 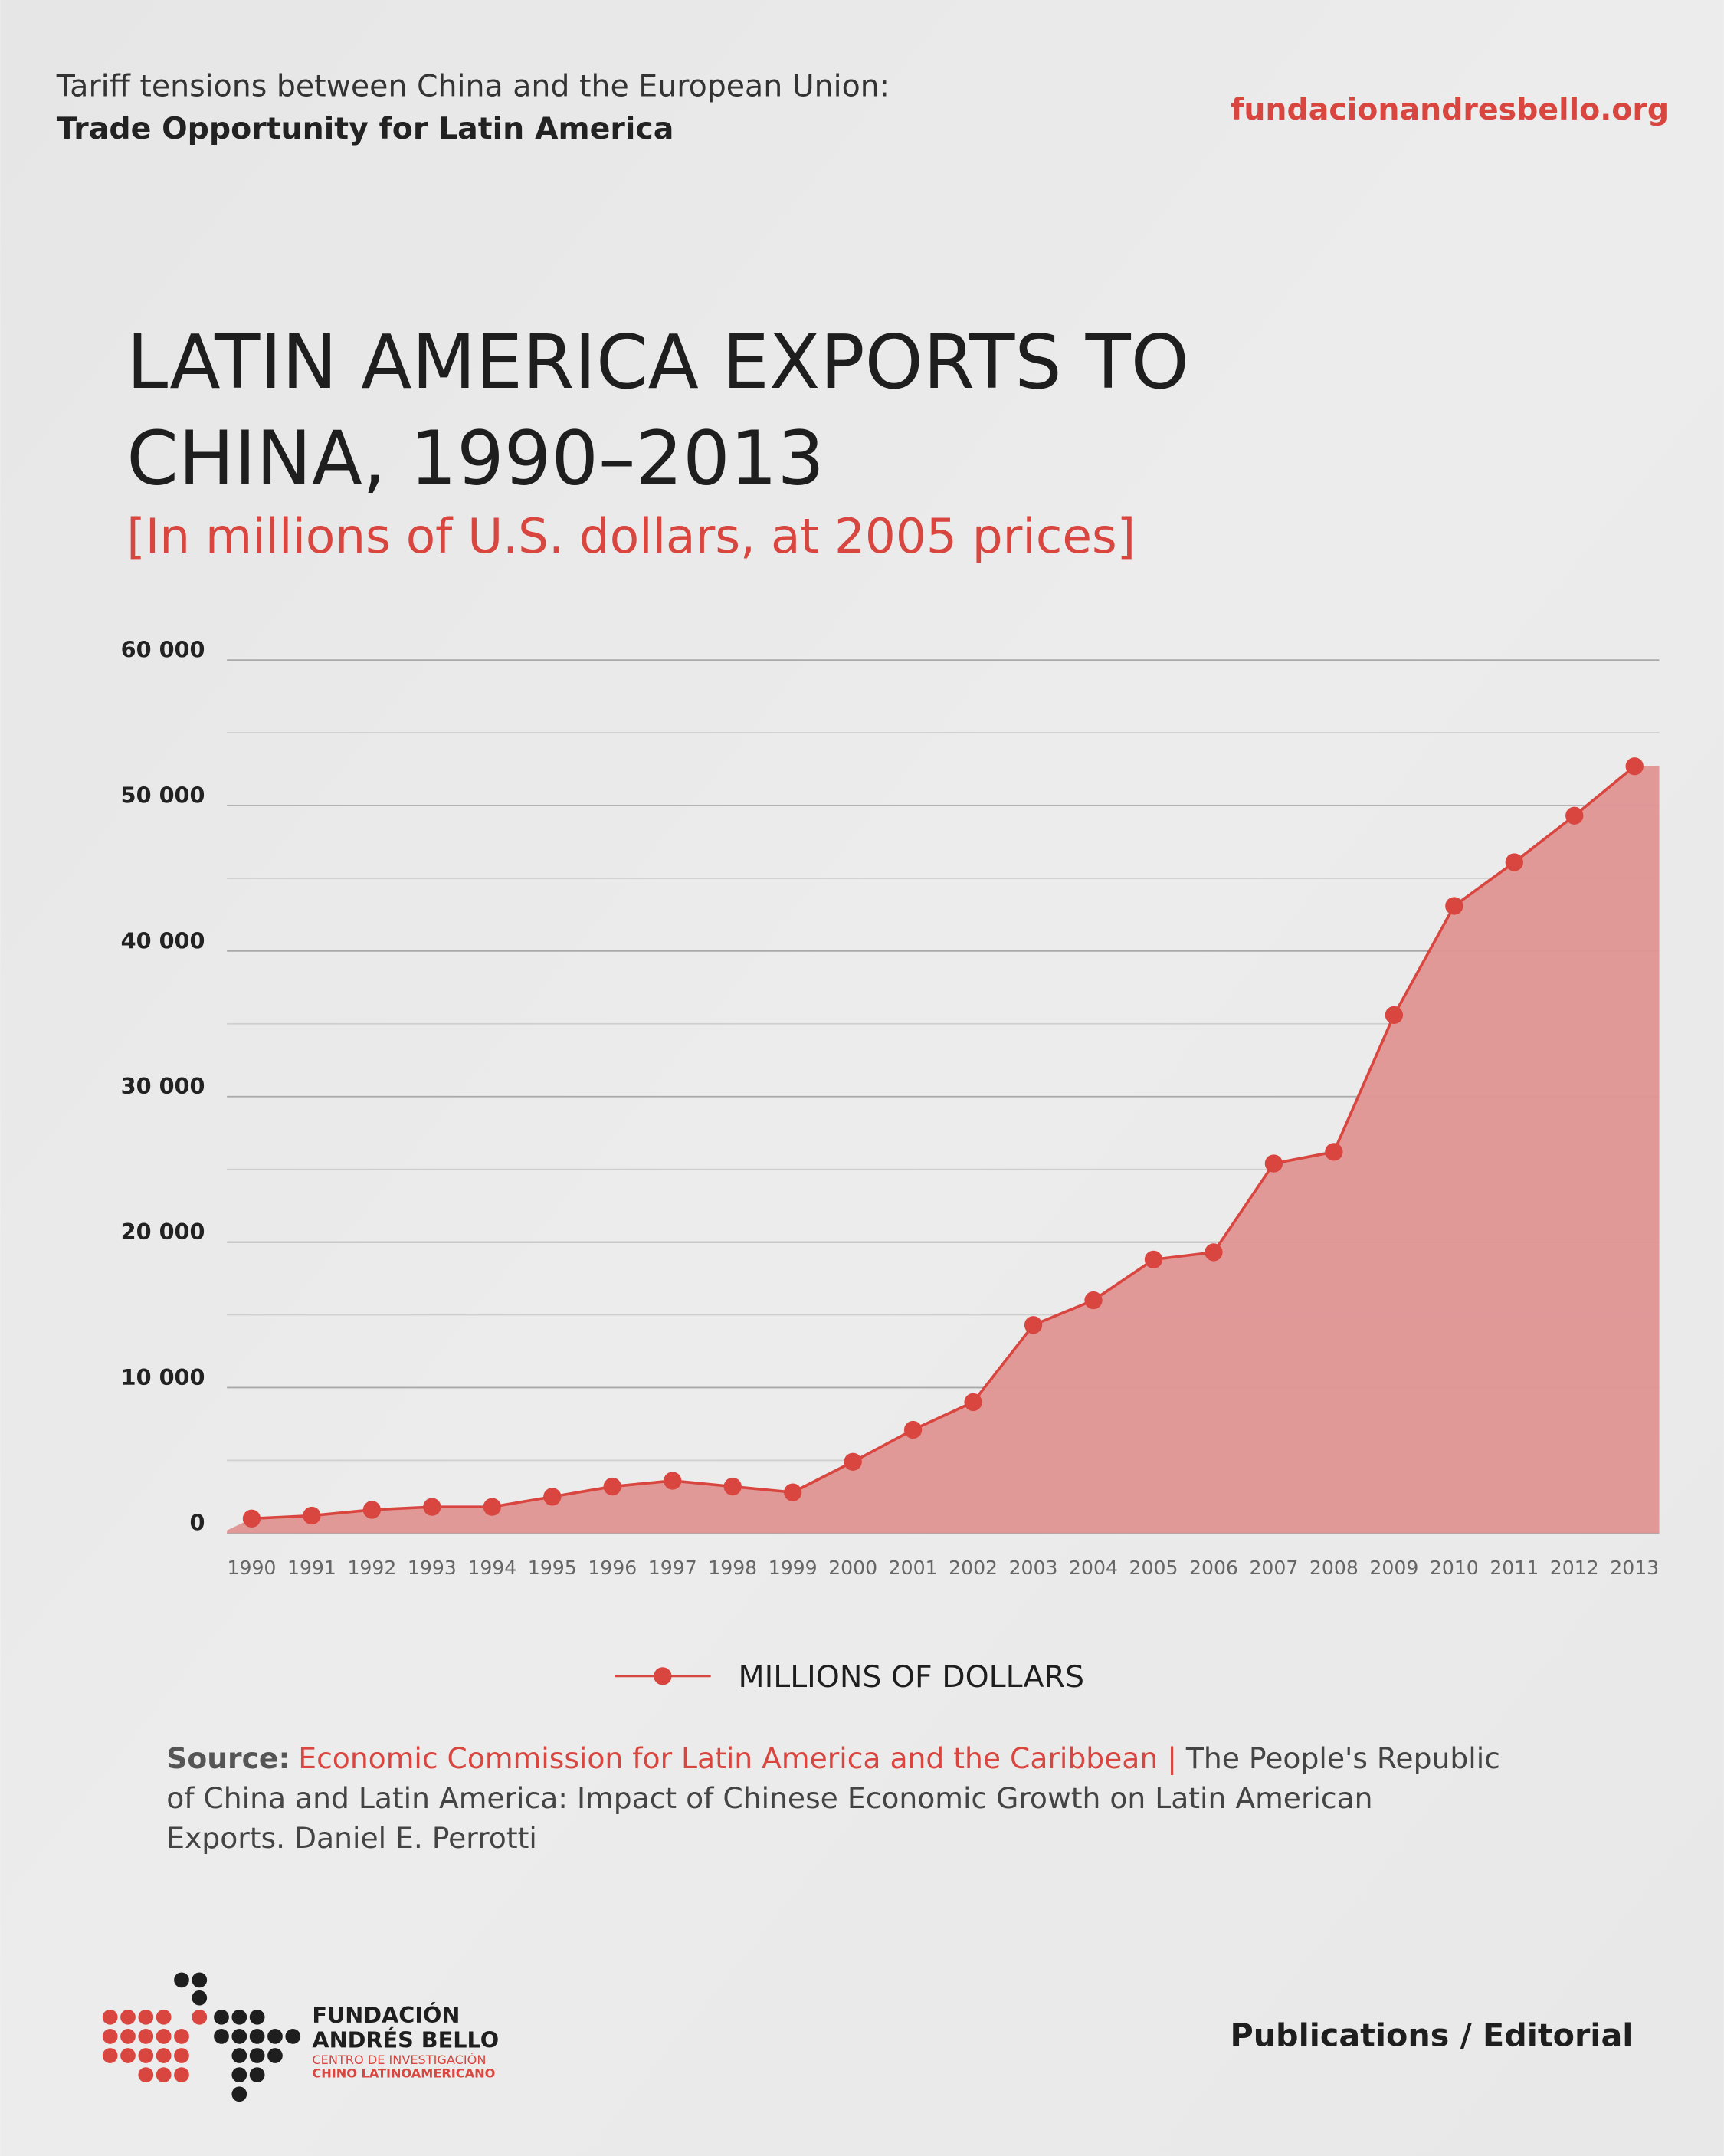 I want to click on x-tick-label: 2011, so click(x=1514, y=1568).